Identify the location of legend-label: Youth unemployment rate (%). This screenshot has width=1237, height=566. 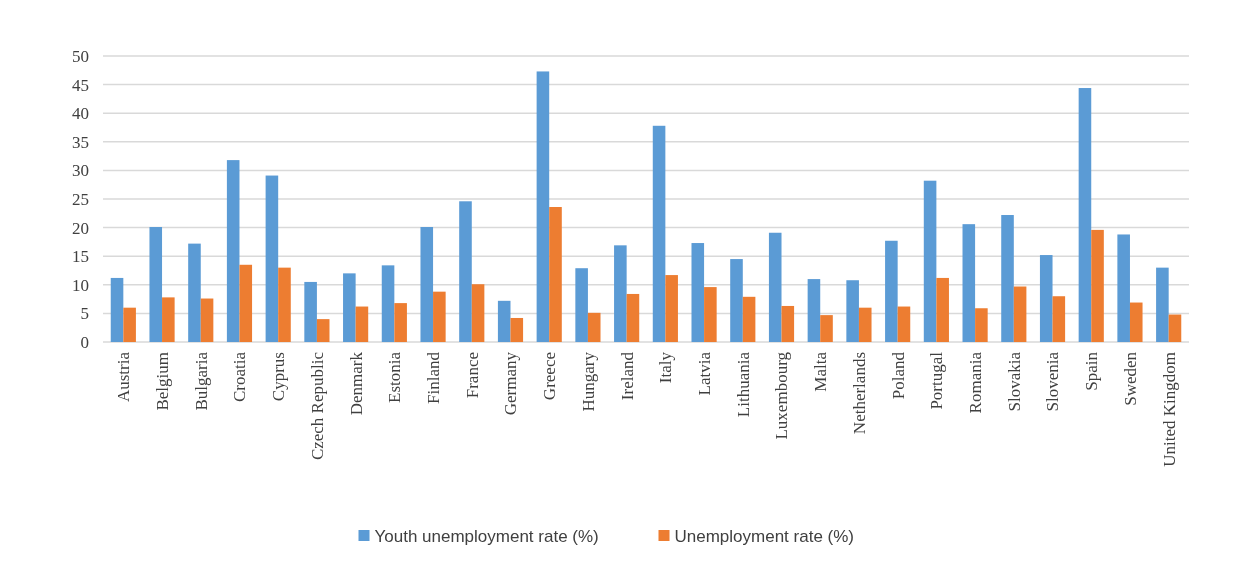
(486, 536).